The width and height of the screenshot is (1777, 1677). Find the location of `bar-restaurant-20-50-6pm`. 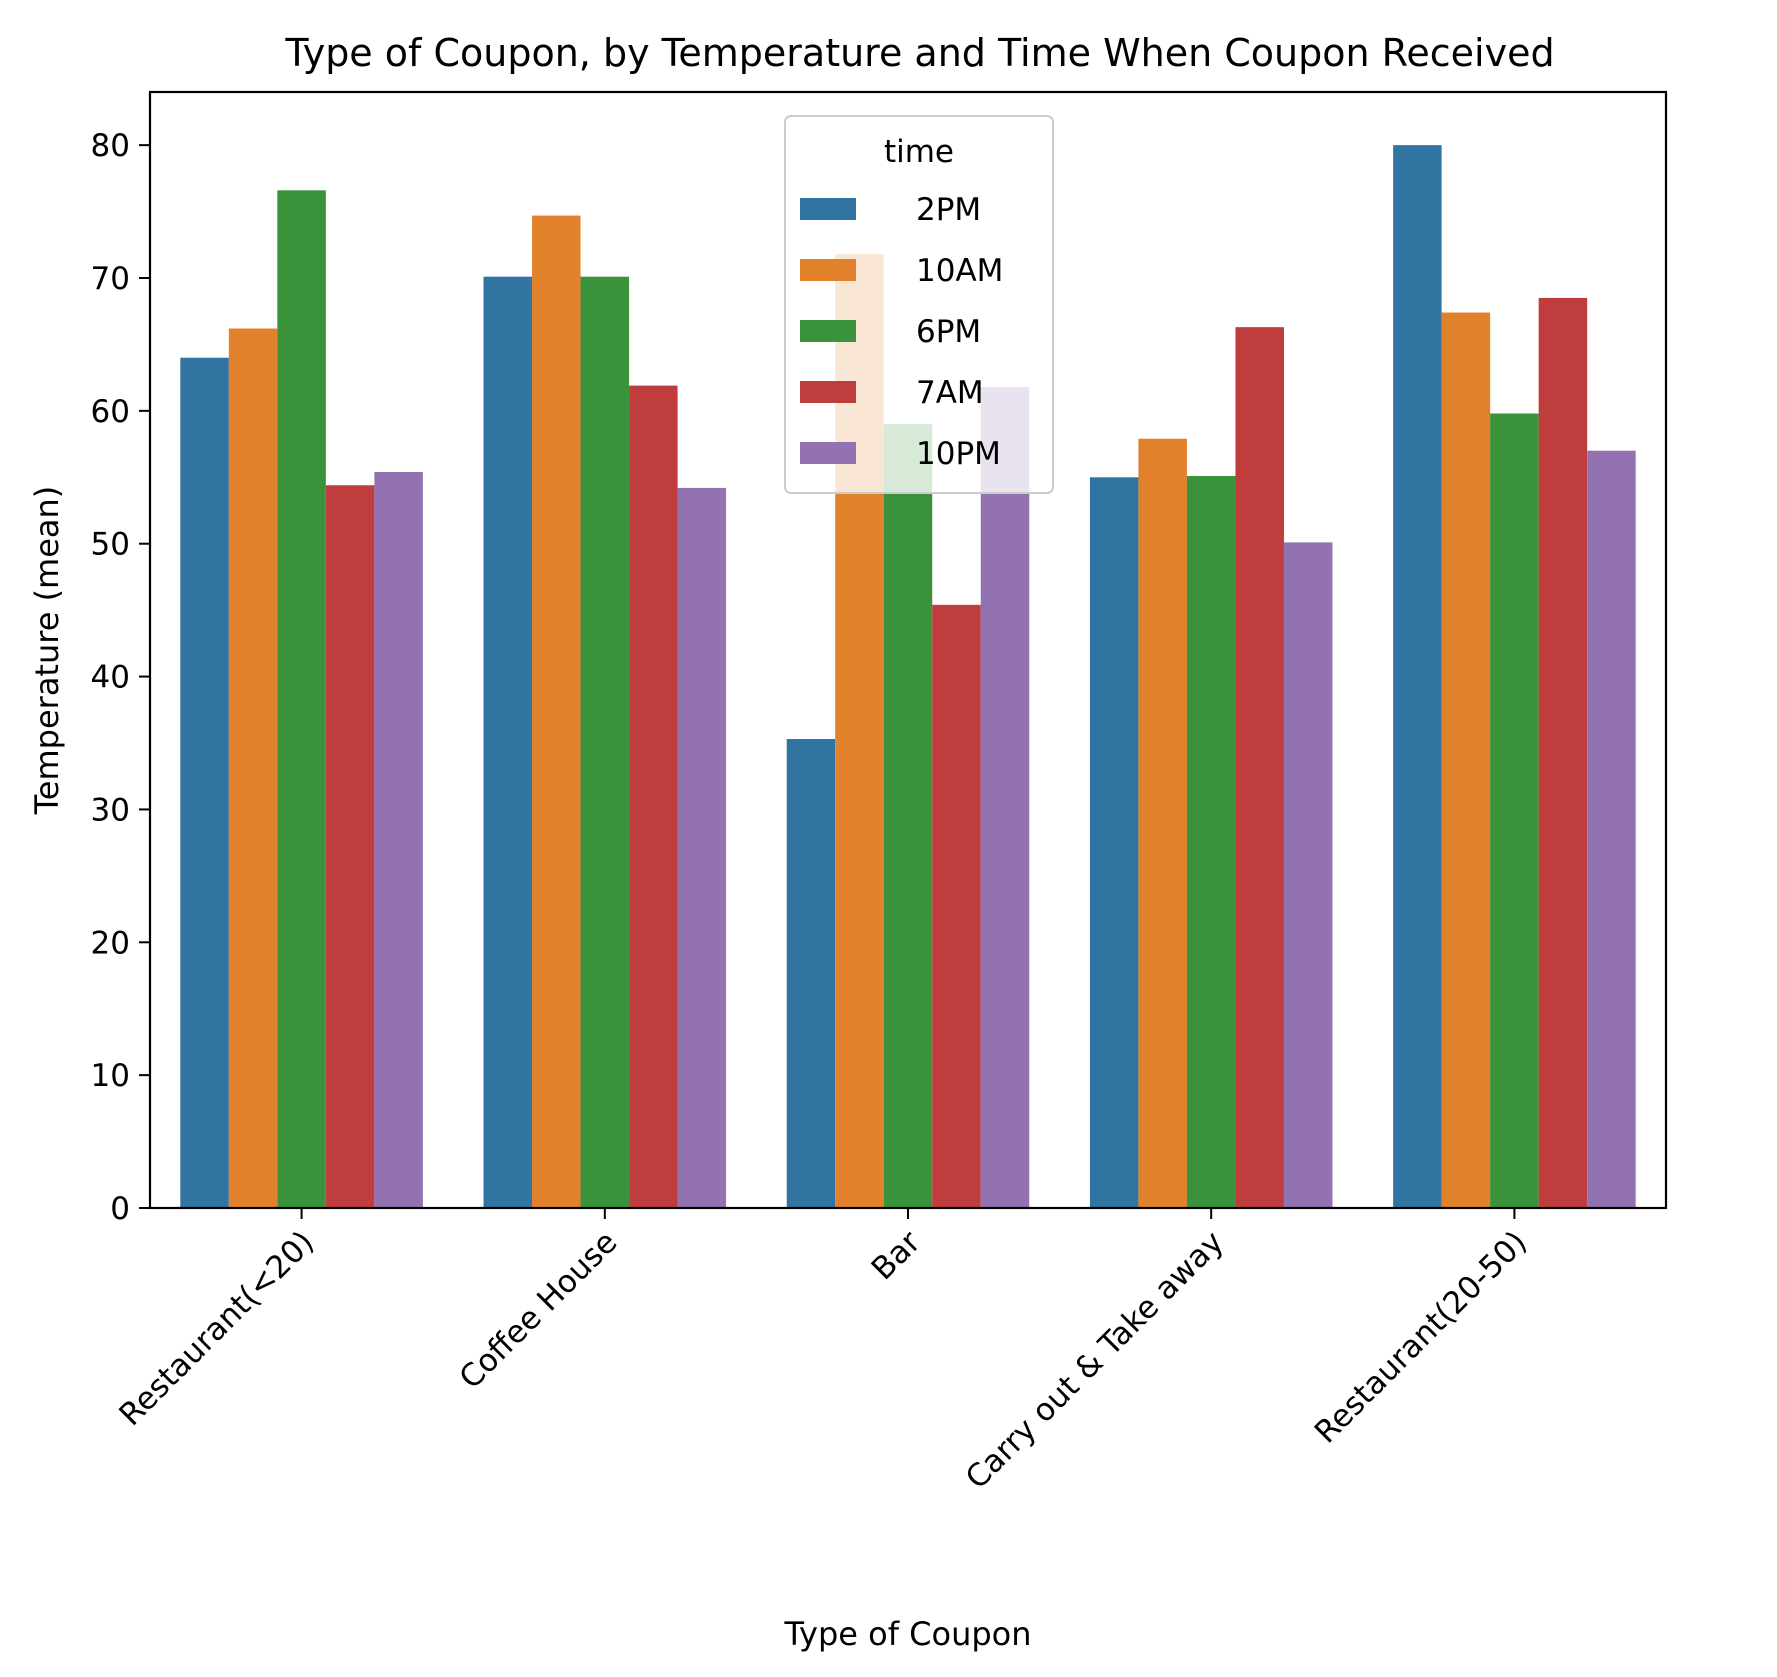

bar-restaurant-20-50-6pm is located at coordinates (1514, 810).